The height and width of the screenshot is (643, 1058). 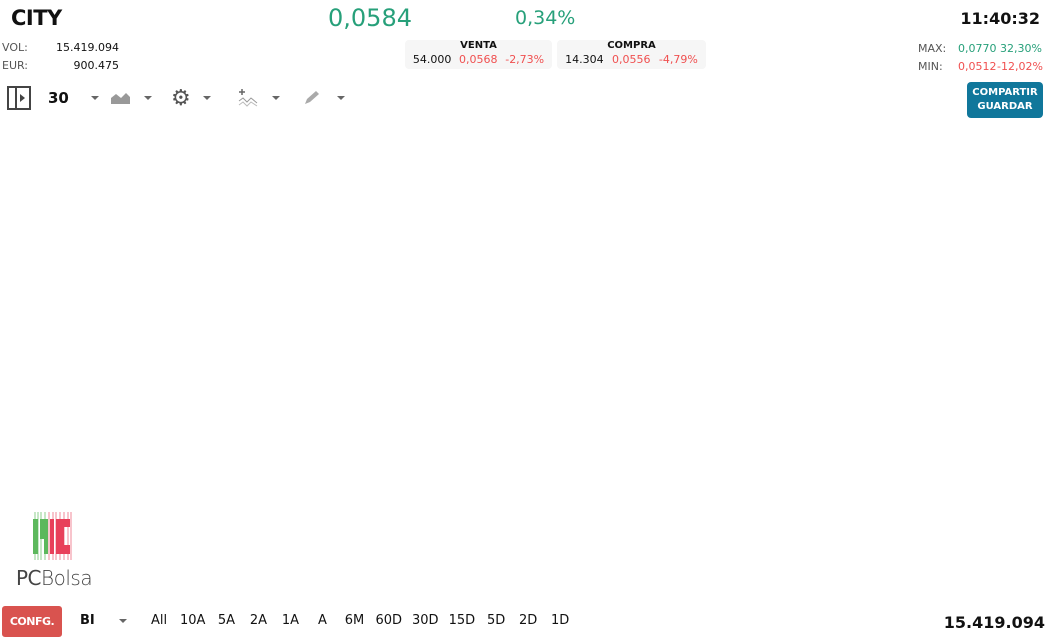 What do you see at coordinates (478, 59) in the screenshot?
I see `venta-price: 0,0568` at bounding box center [478, 59].